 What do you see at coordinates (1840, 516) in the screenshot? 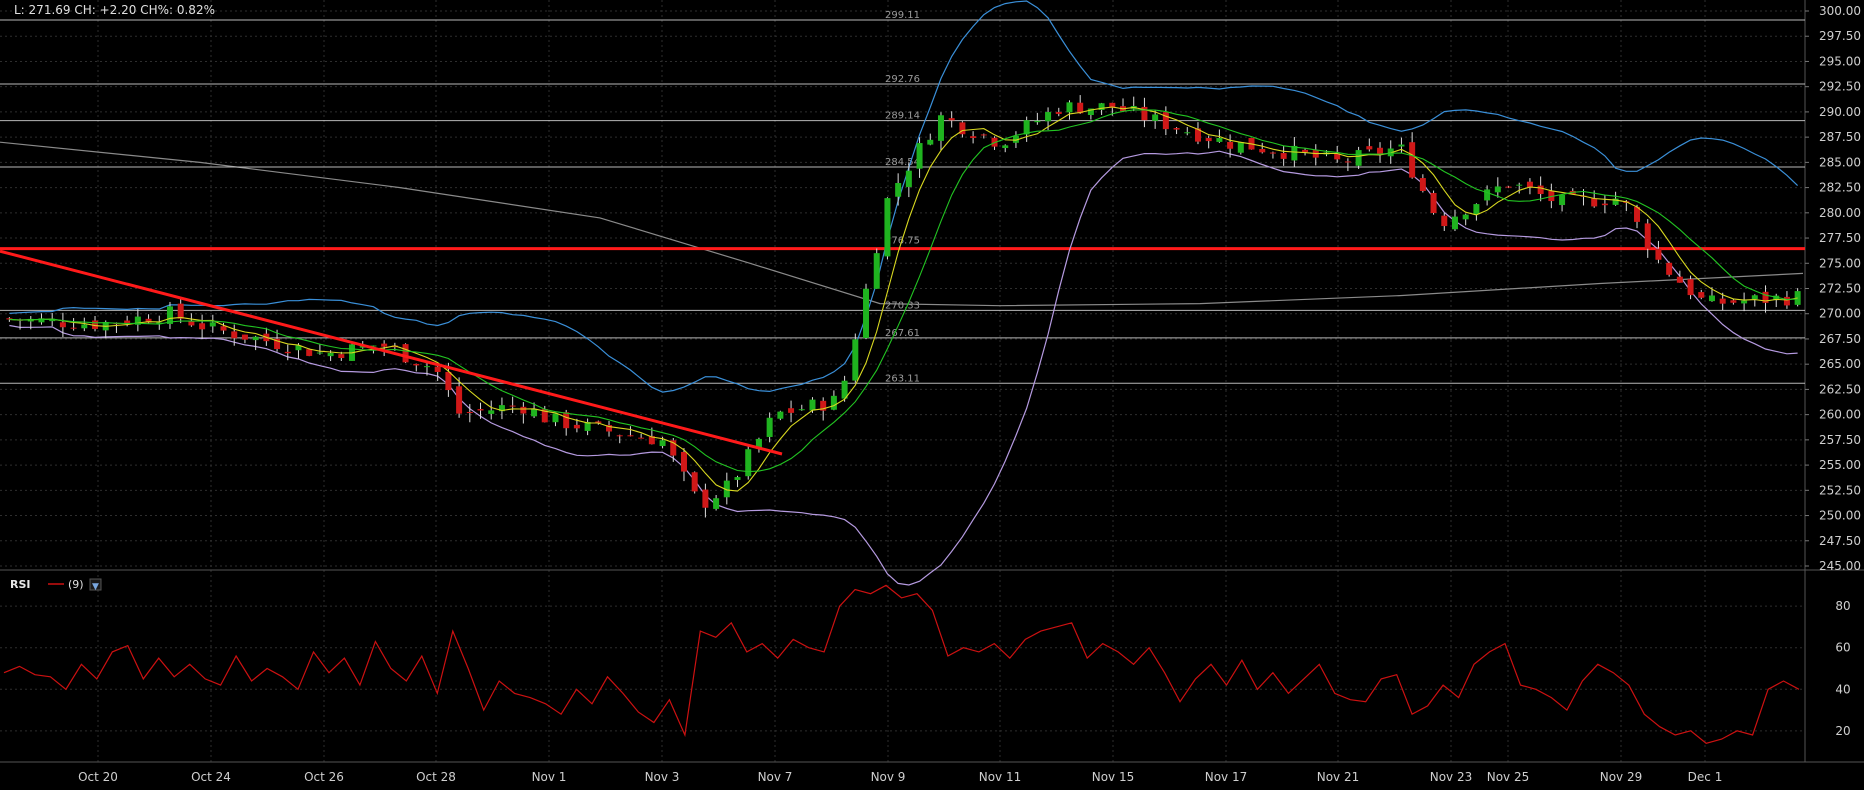
I see `price-tick-label: 250.00` at bounding box center [1840, 516].